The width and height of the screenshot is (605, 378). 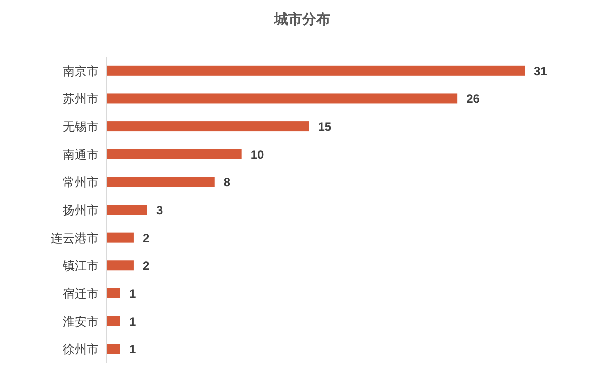 What do you see at coordinates (81, 293) in the screenshot?
I see `category-label: 宿迁市` at bounding box center [81, 293].